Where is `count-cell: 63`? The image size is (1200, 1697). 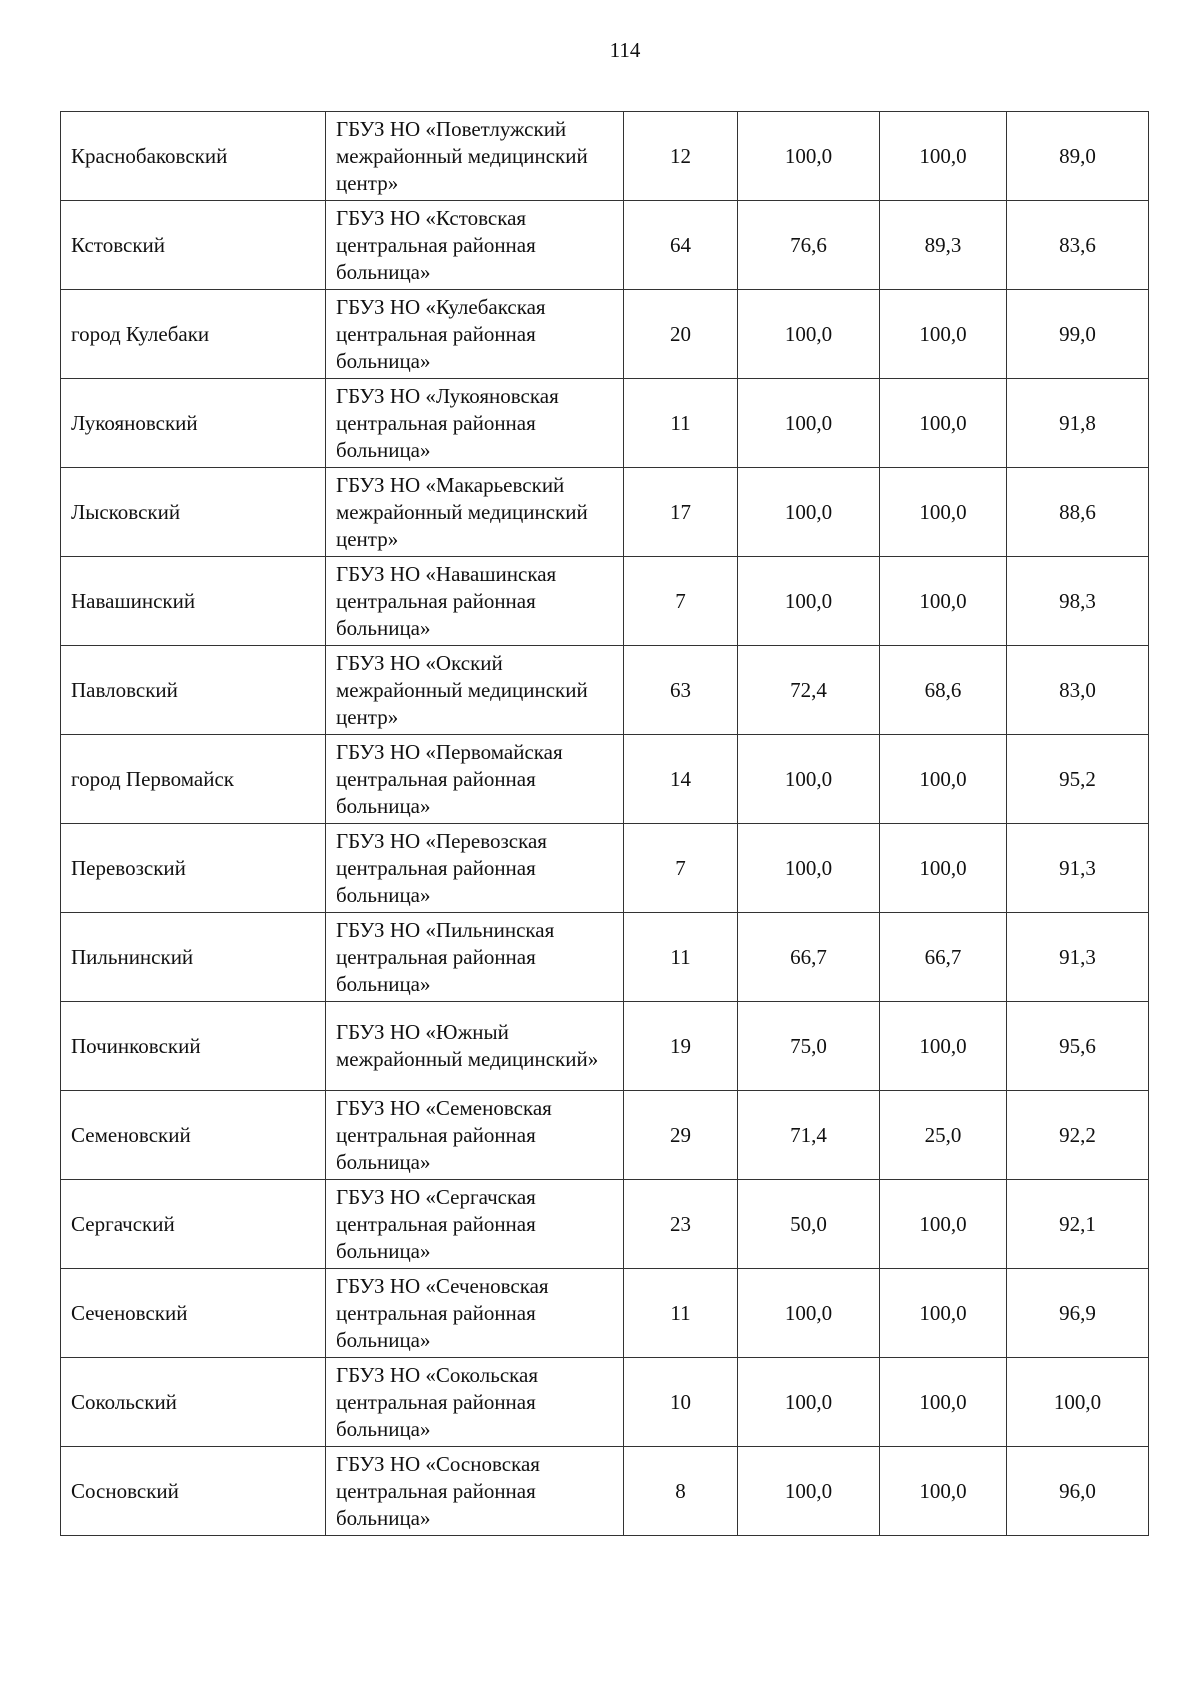 count-cell: 63 is located at coordinates (680, 690).